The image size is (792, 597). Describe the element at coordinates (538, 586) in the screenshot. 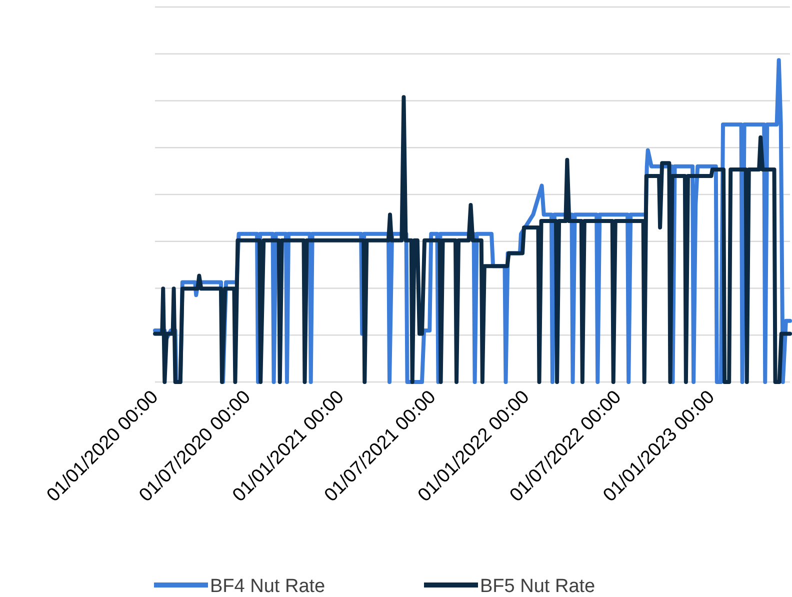

I see `legend-label: BF5 Nut Rate` at that location.